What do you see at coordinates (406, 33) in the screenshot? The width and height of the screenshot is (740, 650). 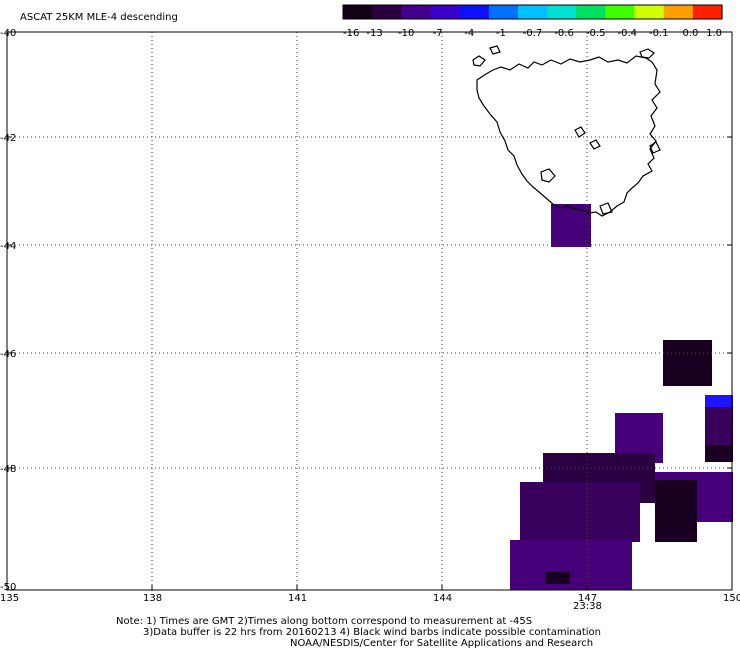 I see `colorbar-tick-label: -10` at bounding box center [406, 33].